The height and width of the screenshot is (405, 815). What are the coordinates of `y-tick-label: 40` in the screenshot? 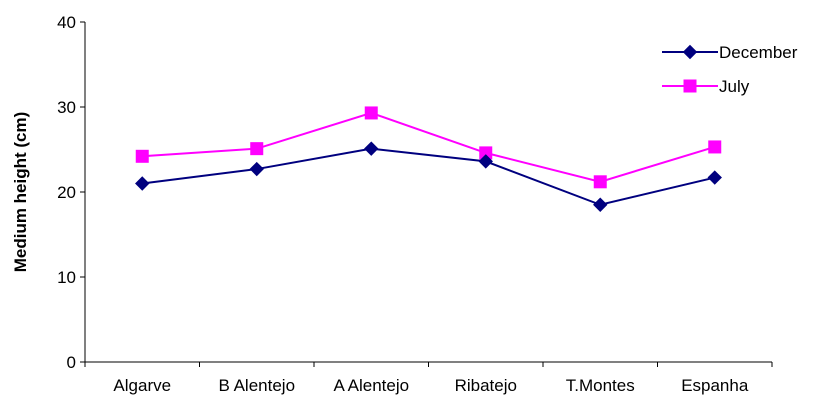 It's located at (66, 22).